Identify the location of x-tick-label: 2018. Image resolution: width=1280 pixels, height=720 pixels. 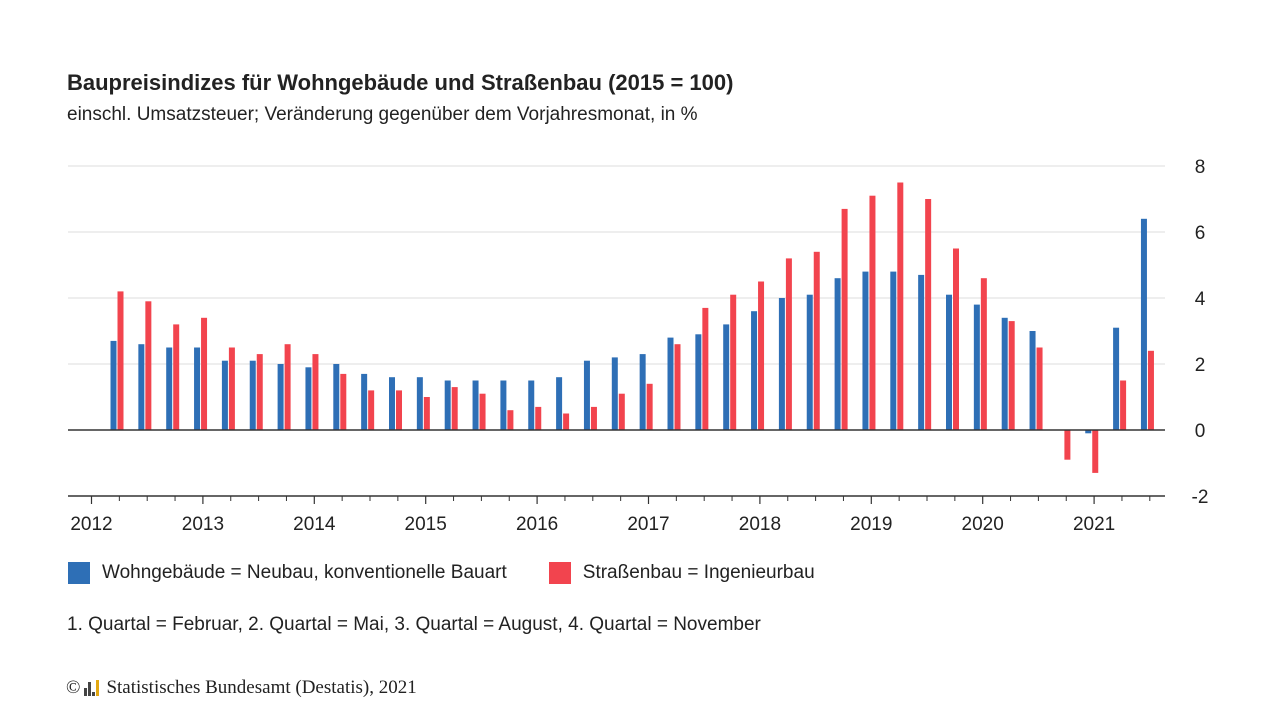
(760, 524).